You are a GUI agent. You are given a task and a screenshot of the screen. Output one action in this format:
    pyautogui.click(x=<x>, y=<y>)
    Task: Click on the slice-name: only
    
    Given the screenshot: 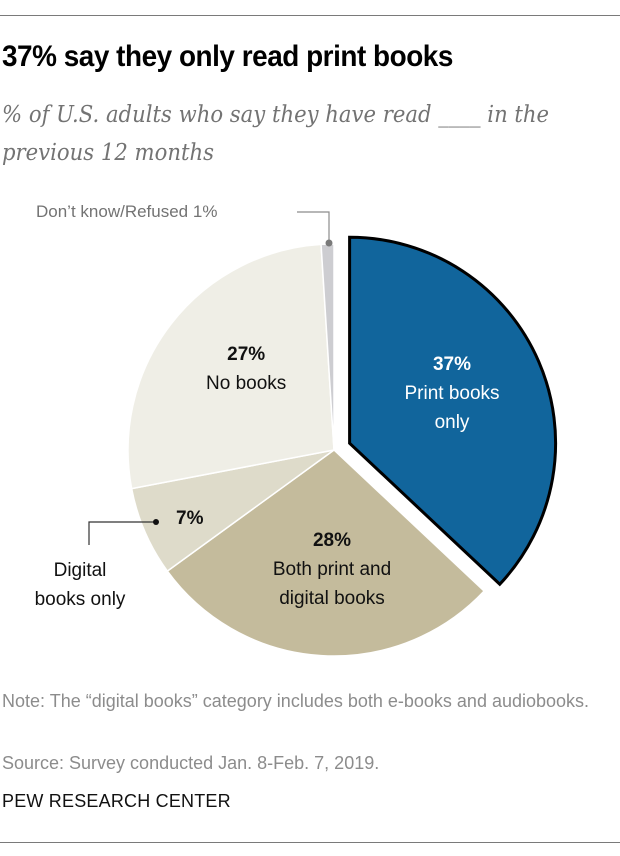 What is the action you would take?
    pyautogui.click(x=452, y=422)
    